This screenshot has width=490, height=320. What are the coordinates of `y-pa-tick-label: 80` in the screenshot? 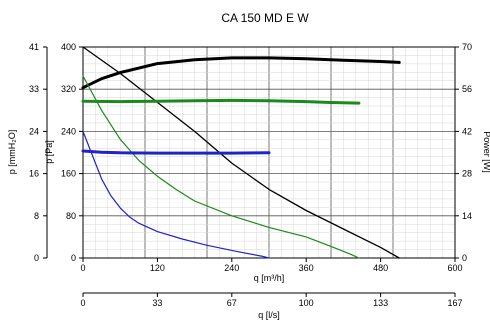 It's located at (71, 216).